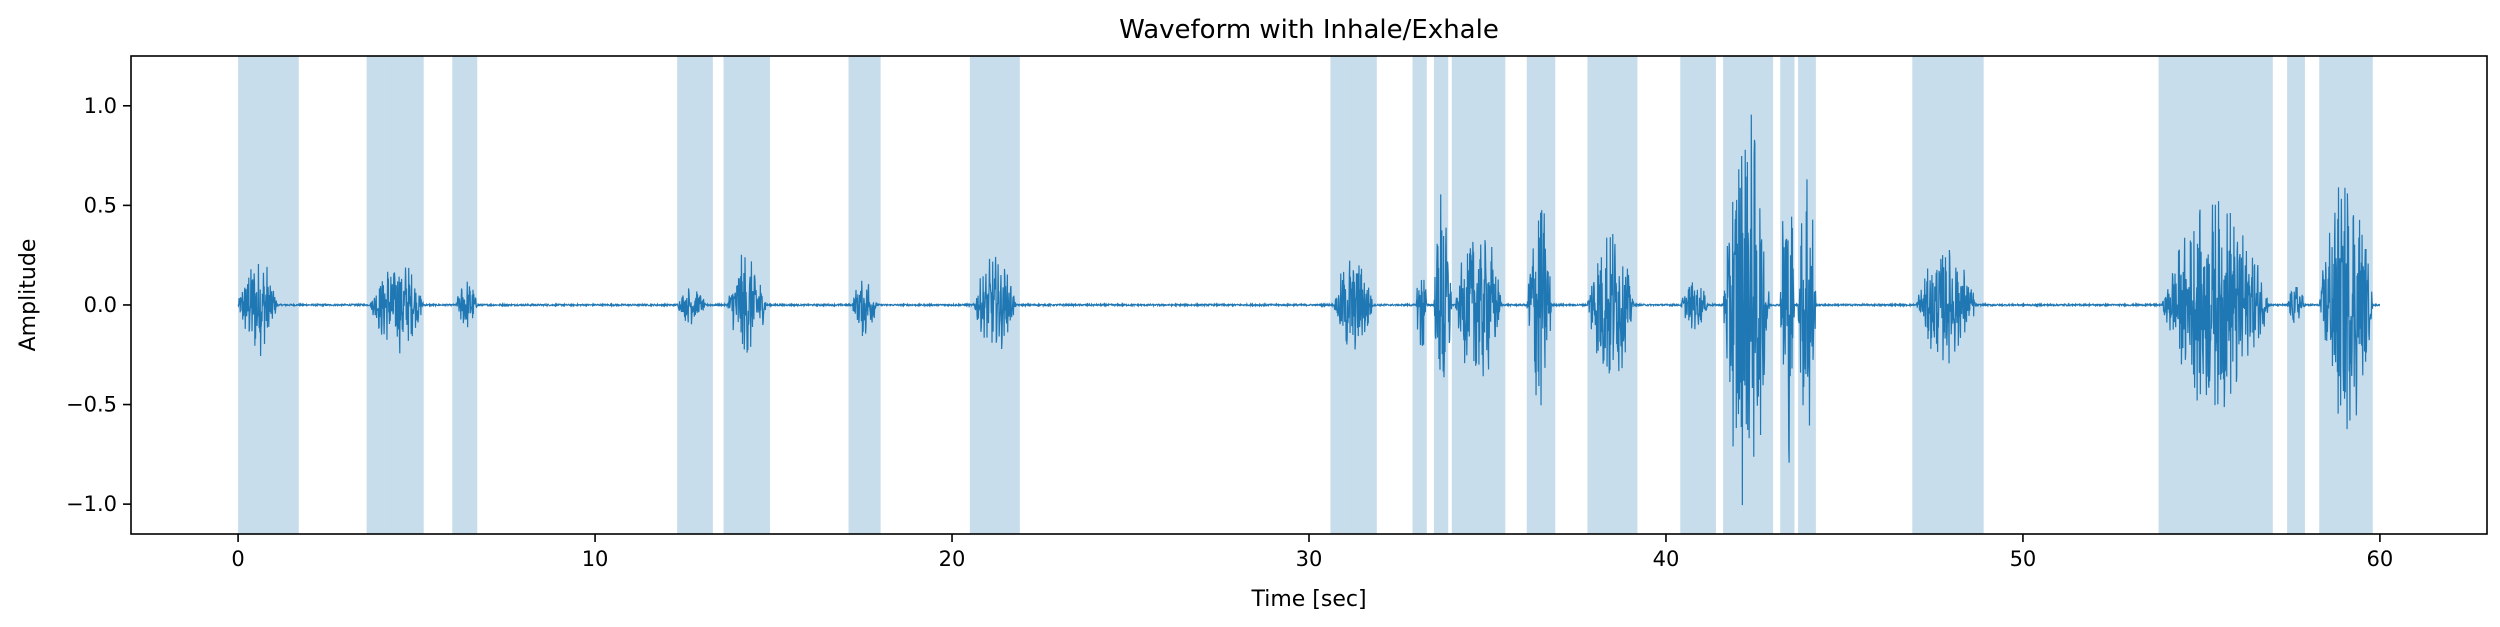 The width and height of the screenshot is (2500, 627). I want to click on y-tick-label: 1.0, so click(100, 106).